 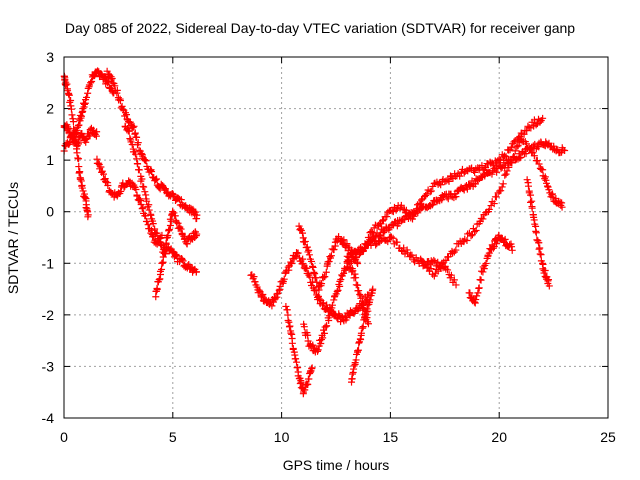 I want to click on y-tick-label: -2, so click(x=48, y=315).